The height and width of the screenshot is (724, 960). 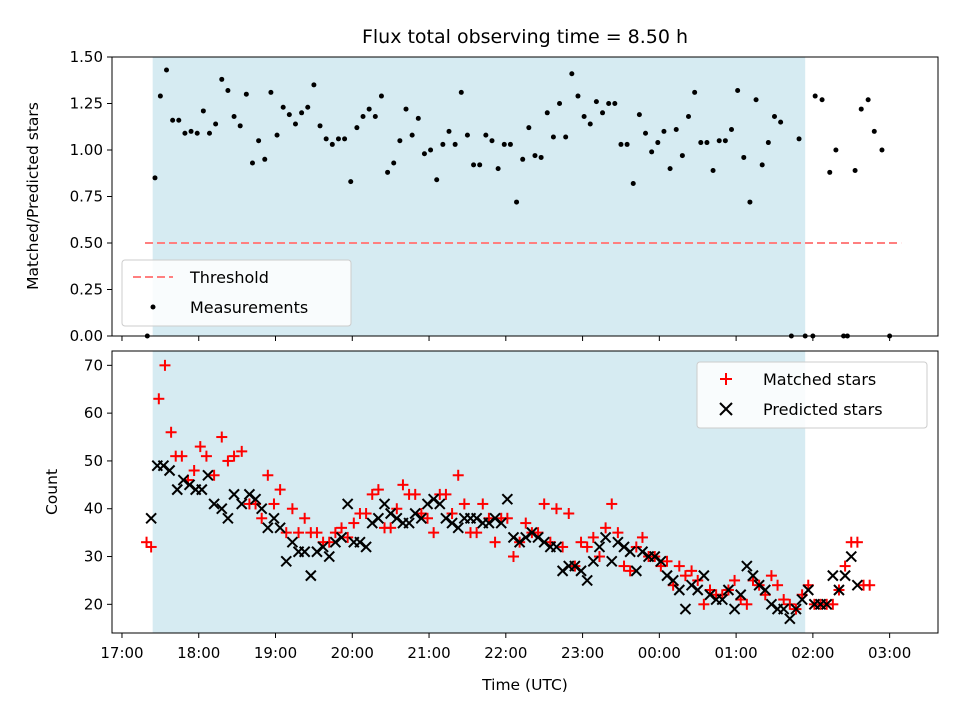 What do you see at coordinates (93, 413) in the screenshot?
I see `count-y-tick-label-4: 60` at bounding box center [93, 413].